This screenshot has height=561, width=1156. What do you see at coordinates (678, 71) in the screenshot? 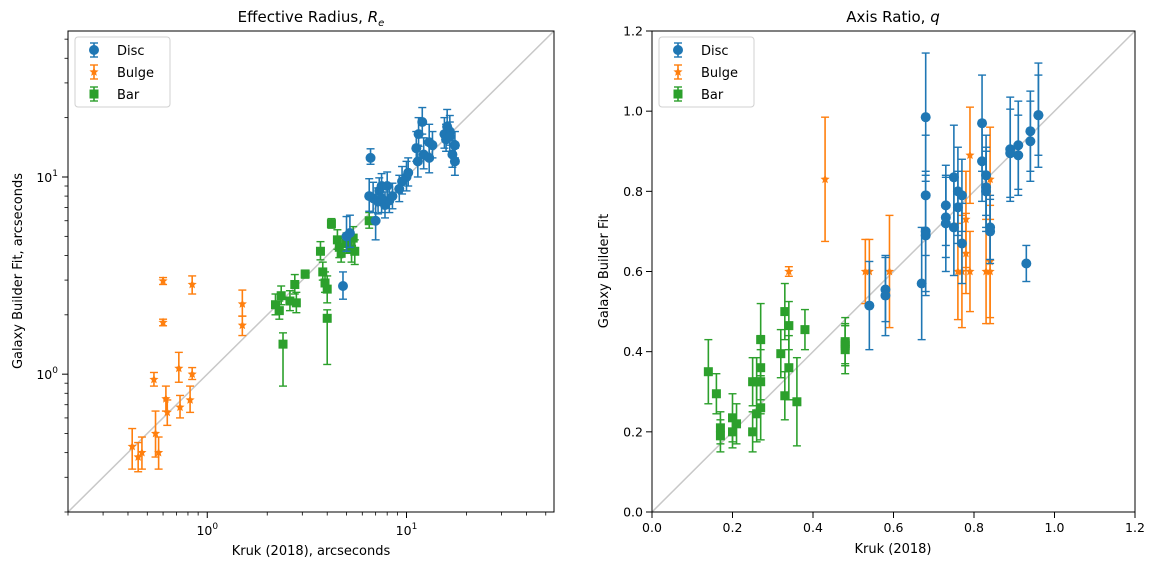
I see `legend-marker-bulge` at bounding box center [678, 71].